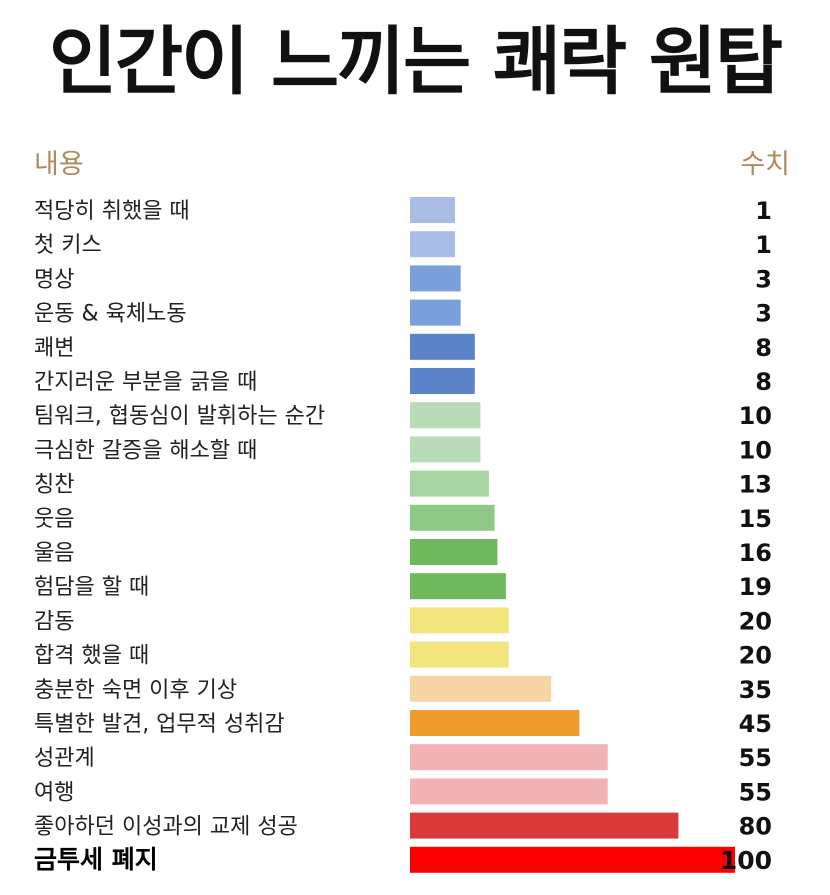 This screenshot has width=830, height=895. I want to click on value-label: 15, so click(755, 519).